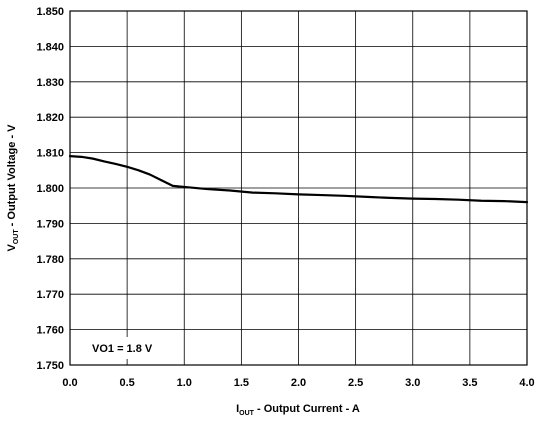  I want to click on annotation-box: VO1 = 1.8 V, so click(129, 348).